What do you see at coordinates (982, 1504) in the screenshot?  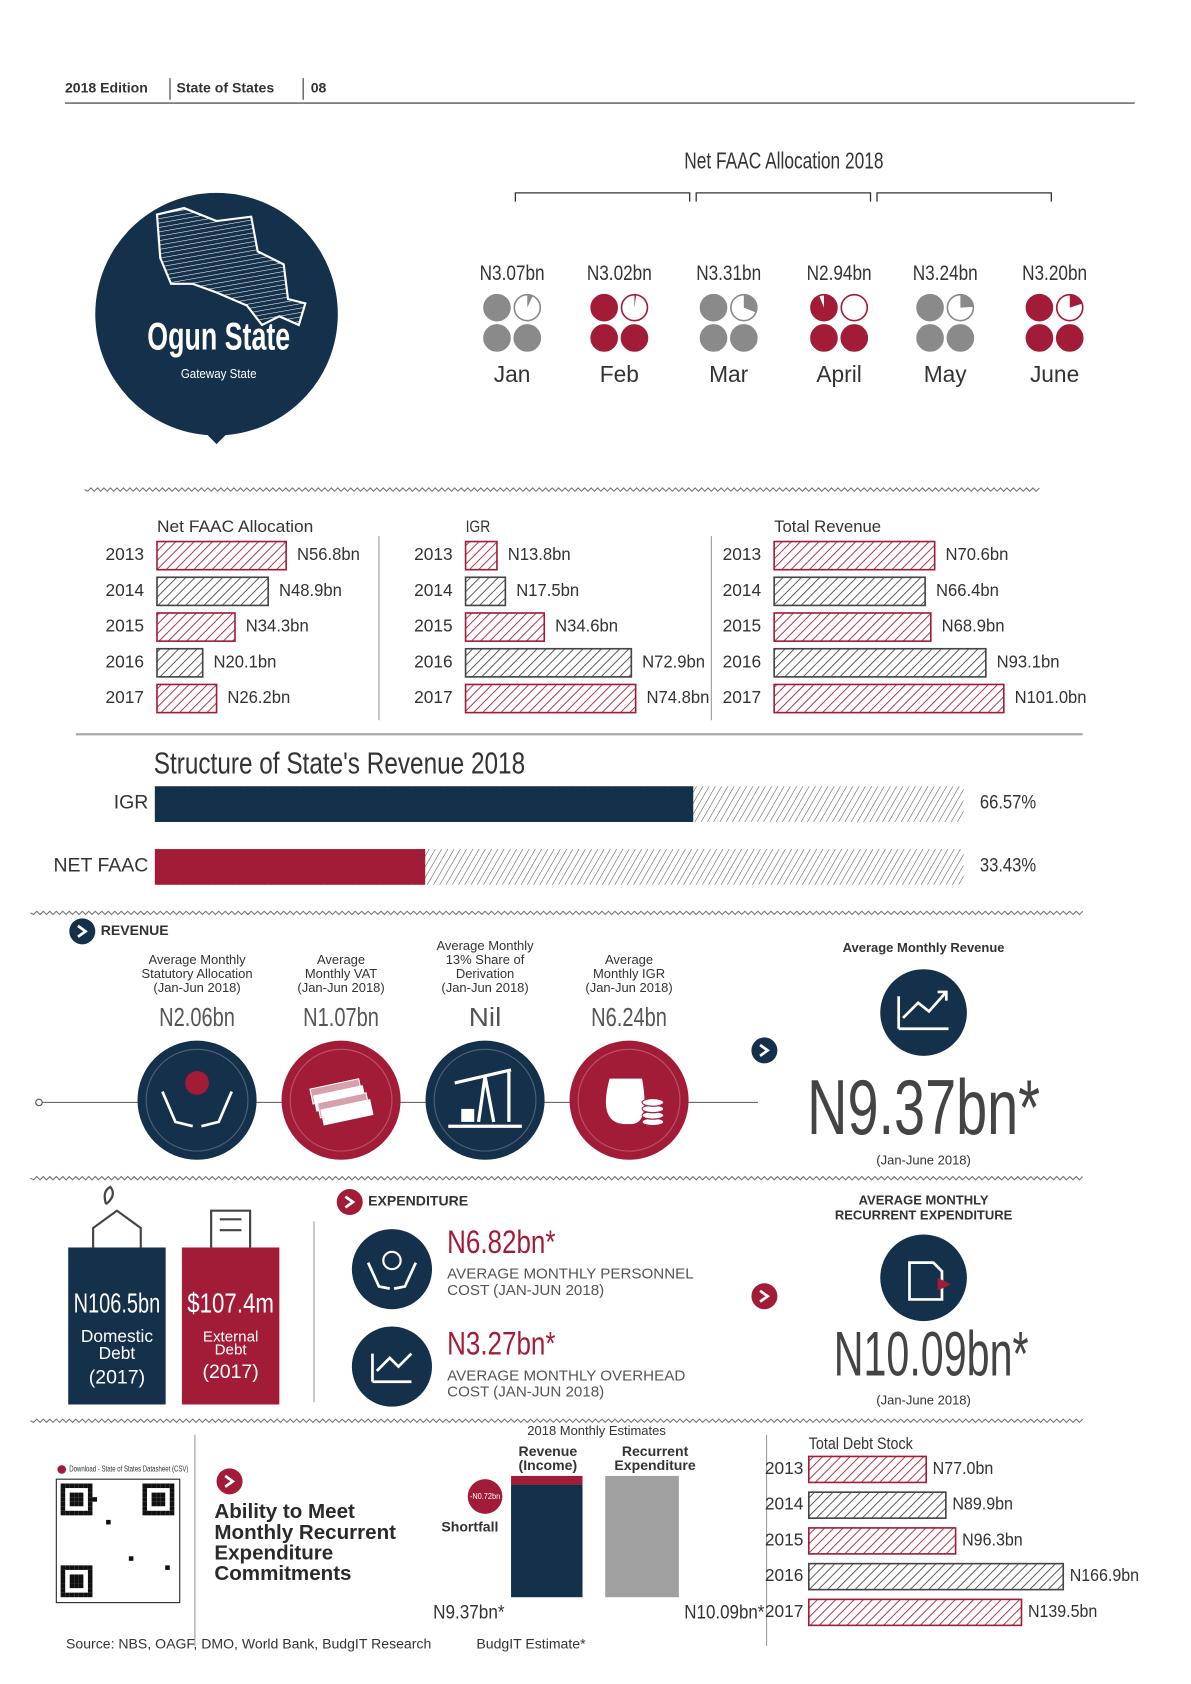 I see `bar-label: N89.9bn` at bounding box center [982, 1504].